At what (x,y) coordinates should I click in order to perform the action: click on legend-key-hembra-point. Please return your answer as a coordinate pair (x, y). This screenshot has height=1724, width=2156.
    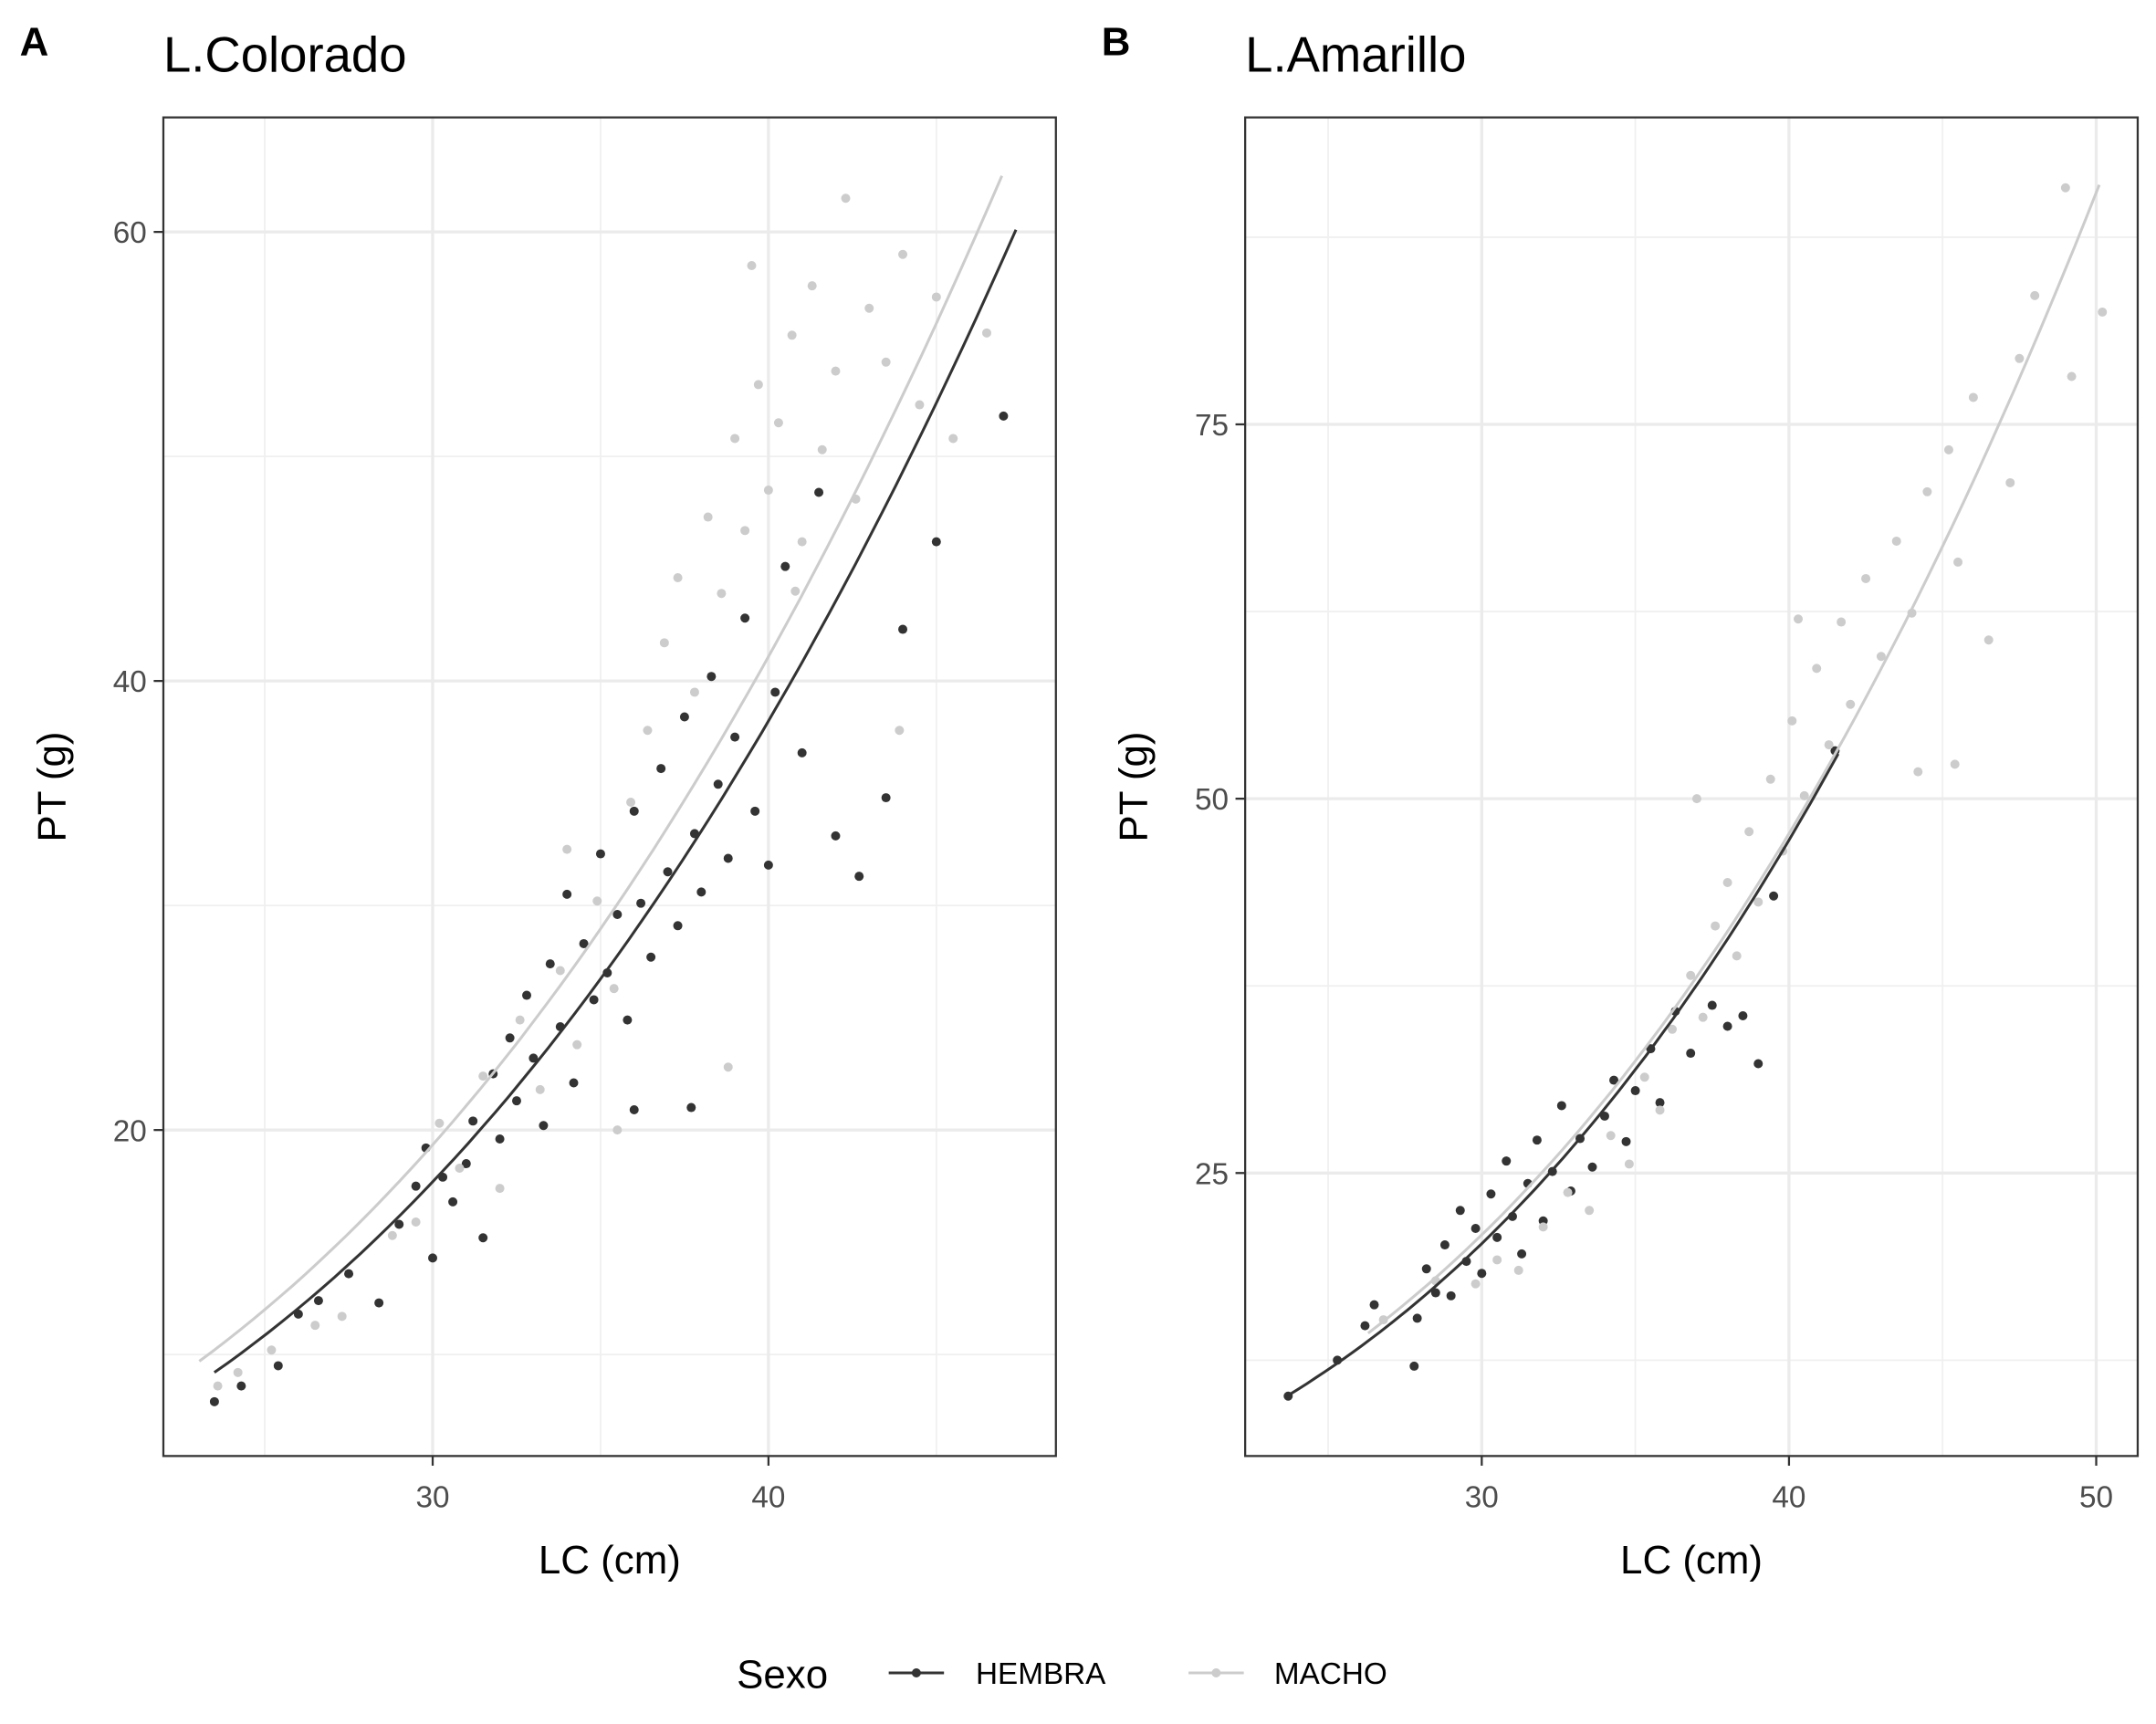
    Looking at the image, I should click on (916, 1672).